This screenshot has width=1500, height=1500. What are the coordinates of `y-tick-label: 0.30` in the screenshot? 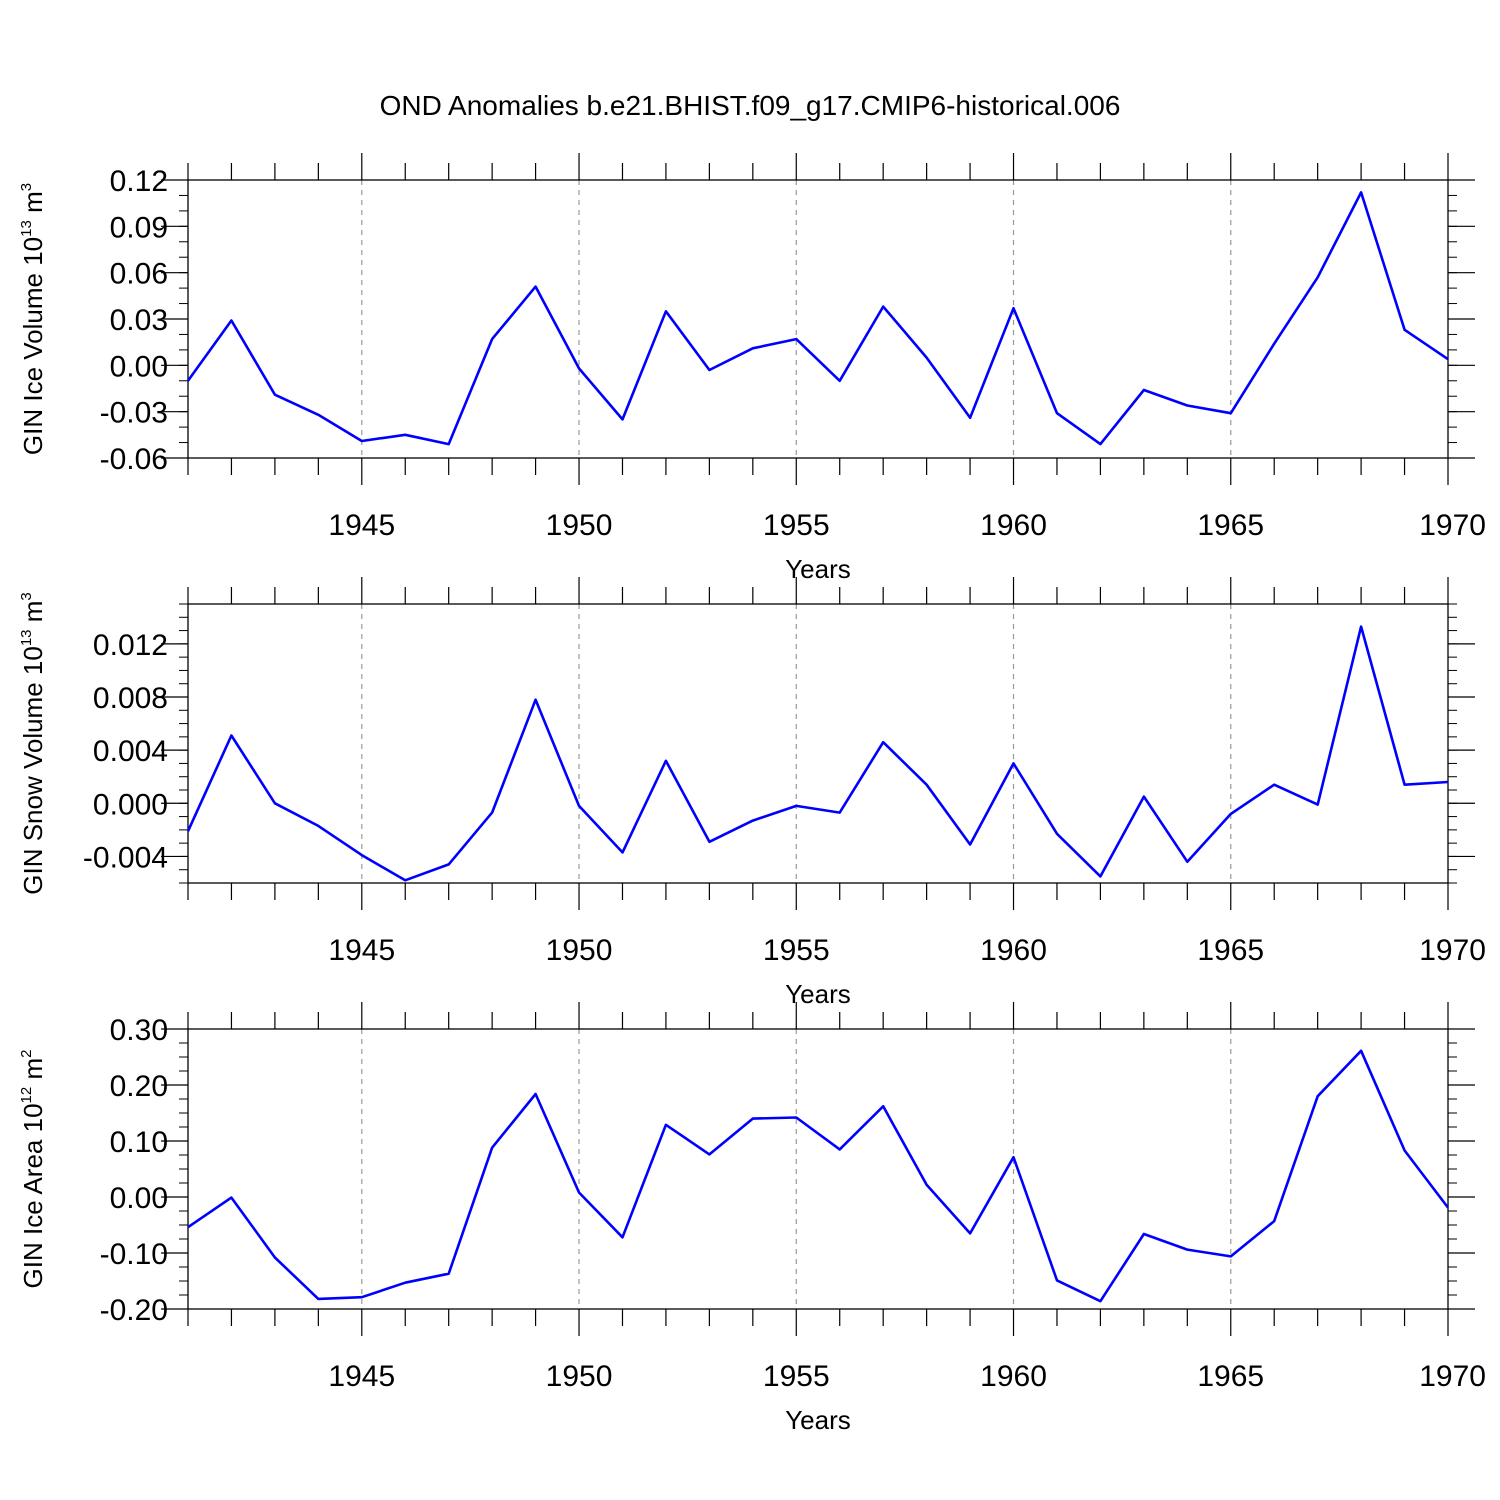 It's located at (139, 1030).